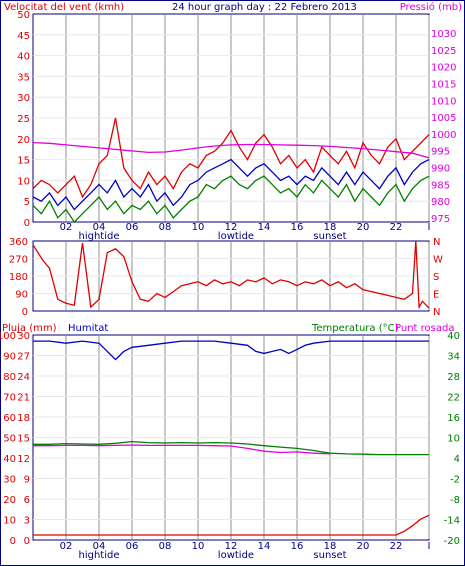 The image size is (465, 566). Describe the element at coordinates (396, 546) in the screenshot. I see `hour-tick-label: 22` at that location.